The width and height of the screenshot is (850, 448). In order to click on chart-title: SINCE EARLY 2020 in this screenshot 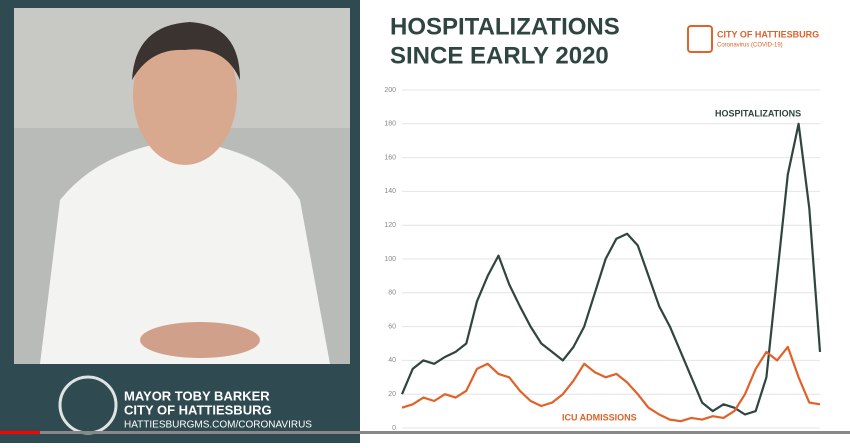, I will do `click(499, 55)`.